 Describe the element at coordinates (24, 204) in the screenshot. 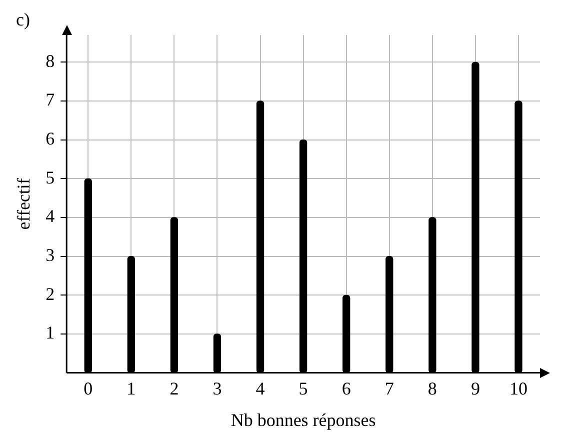

I see `y-axis-title: effectif` at that location.